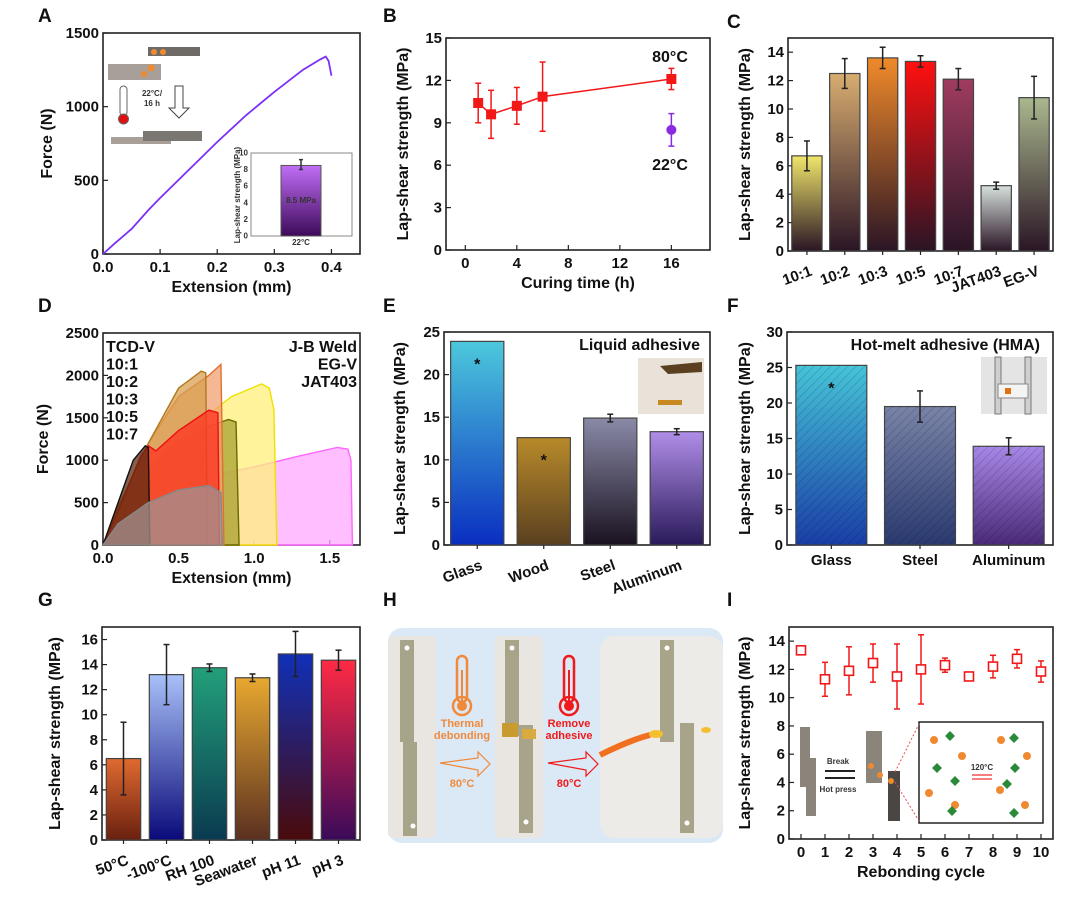 This screenshot has width=1080, height=897. Describe the element at coordinates (123, 119) in the screenshot. I see `thermometer-bulb` at that location.